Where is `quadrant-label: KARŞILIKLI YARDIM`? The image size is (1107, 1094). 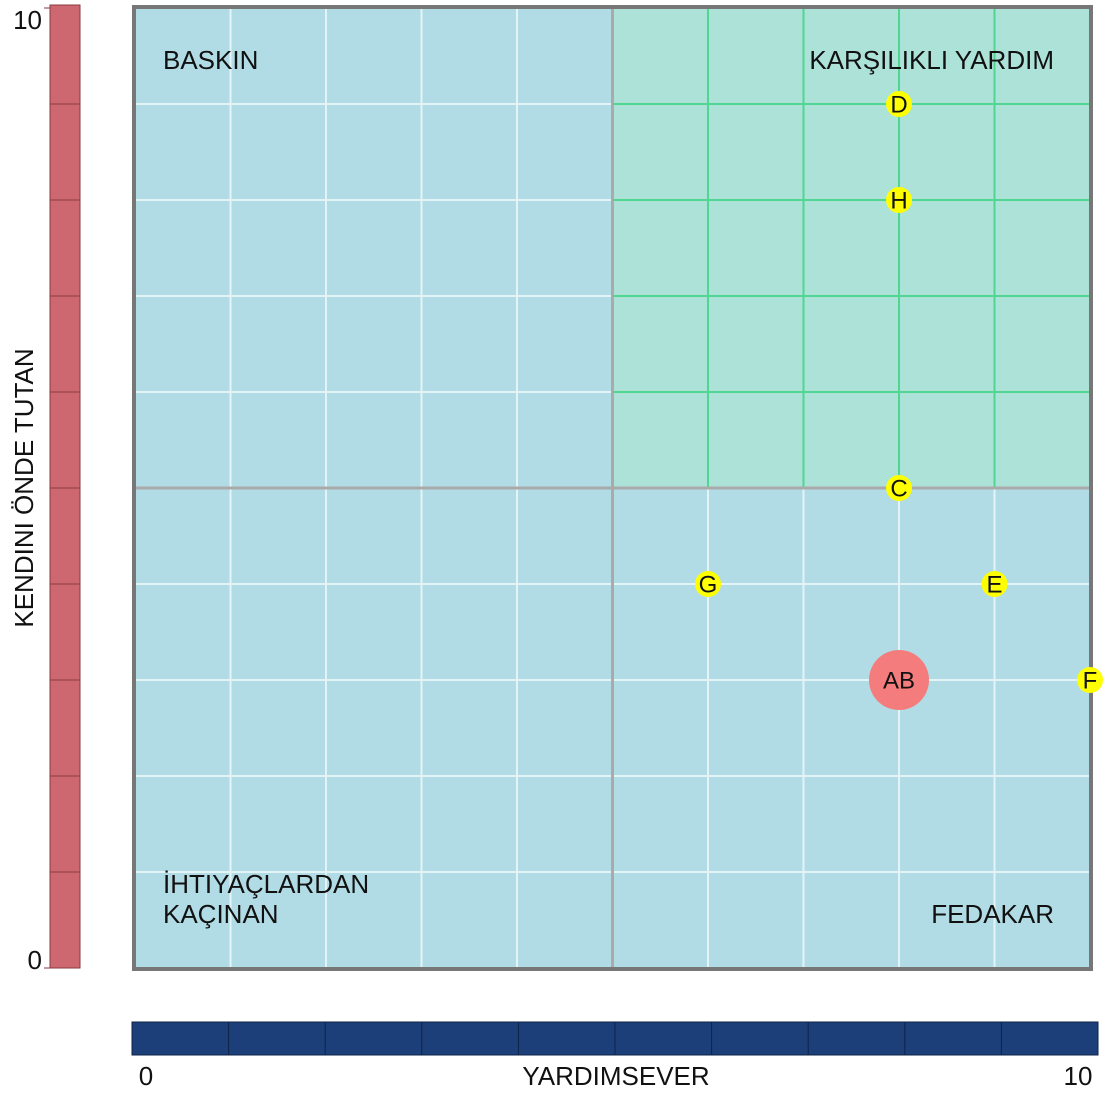
quadrant-label: KARŞILIKLI YARDIM is located at coordinates (931, 60).